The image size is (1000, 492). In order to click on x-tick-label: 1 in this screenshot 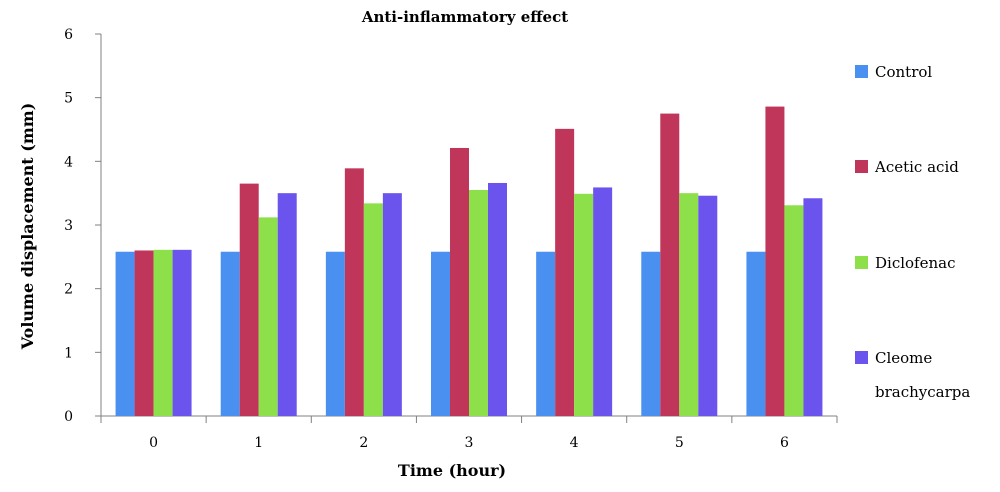, I will do `click(258, 443)`.